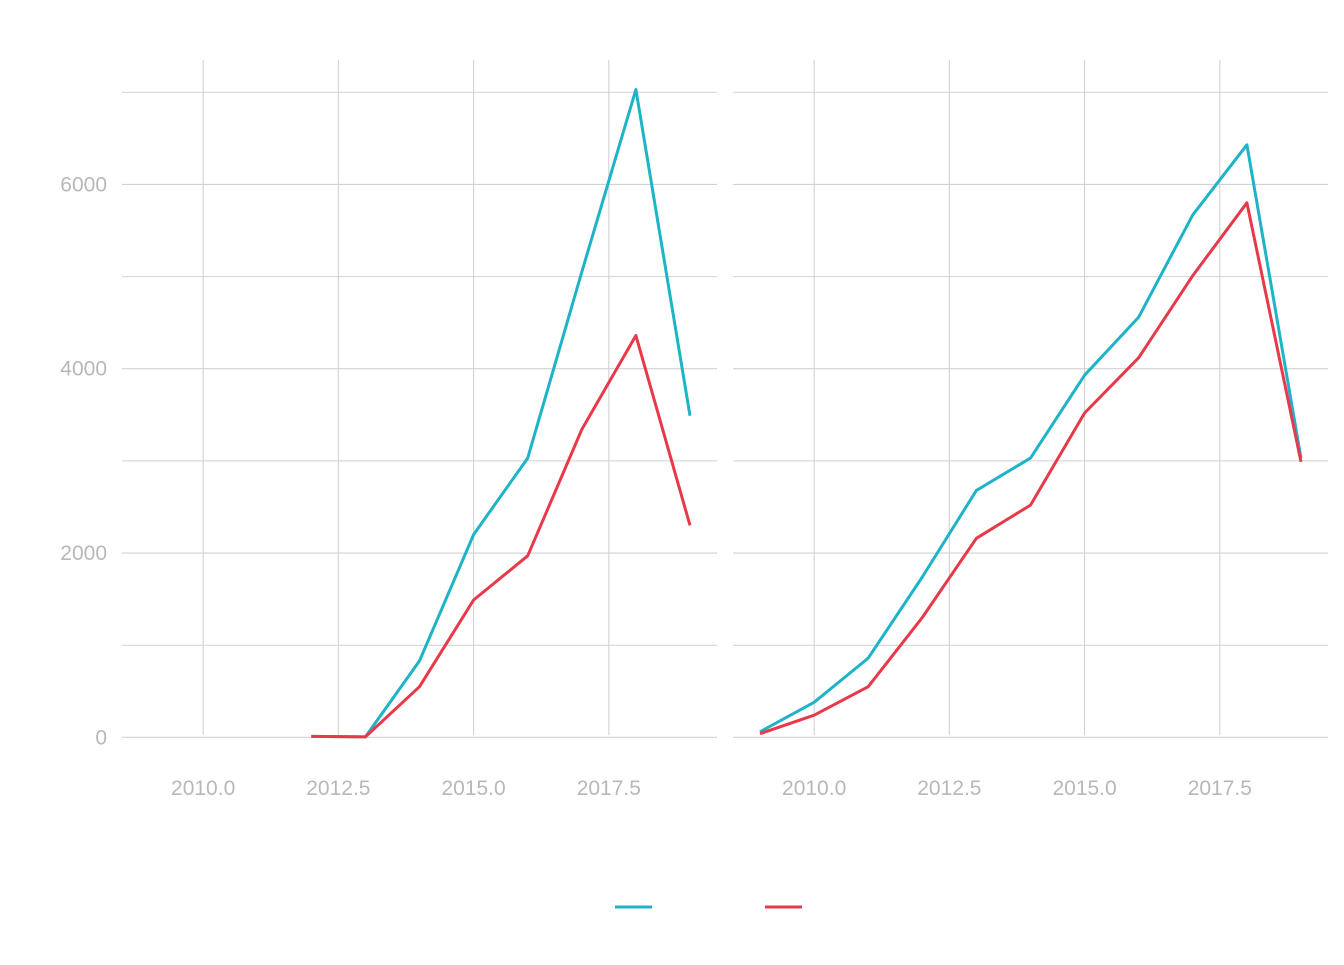  Describe the element at coordinates (83, 184) in the screenshot. I see `y-tick-label: 6000` at that location.